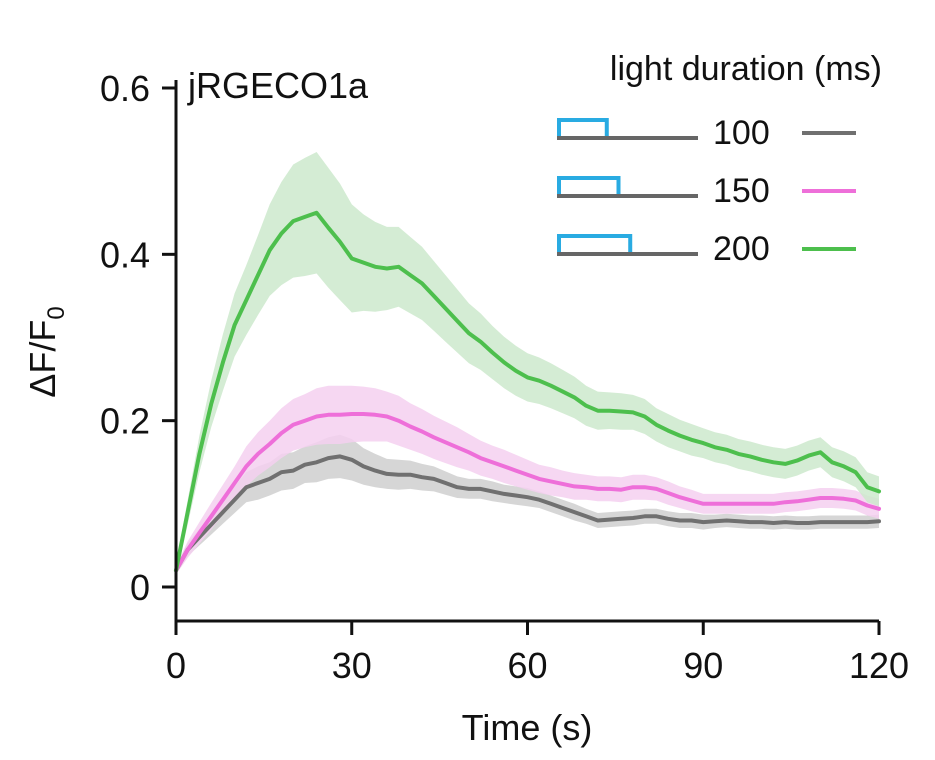 Image resolution: width=935 pixels, height=760 pixels. I want to click on y-tick-label: 0, so click(140, 587).